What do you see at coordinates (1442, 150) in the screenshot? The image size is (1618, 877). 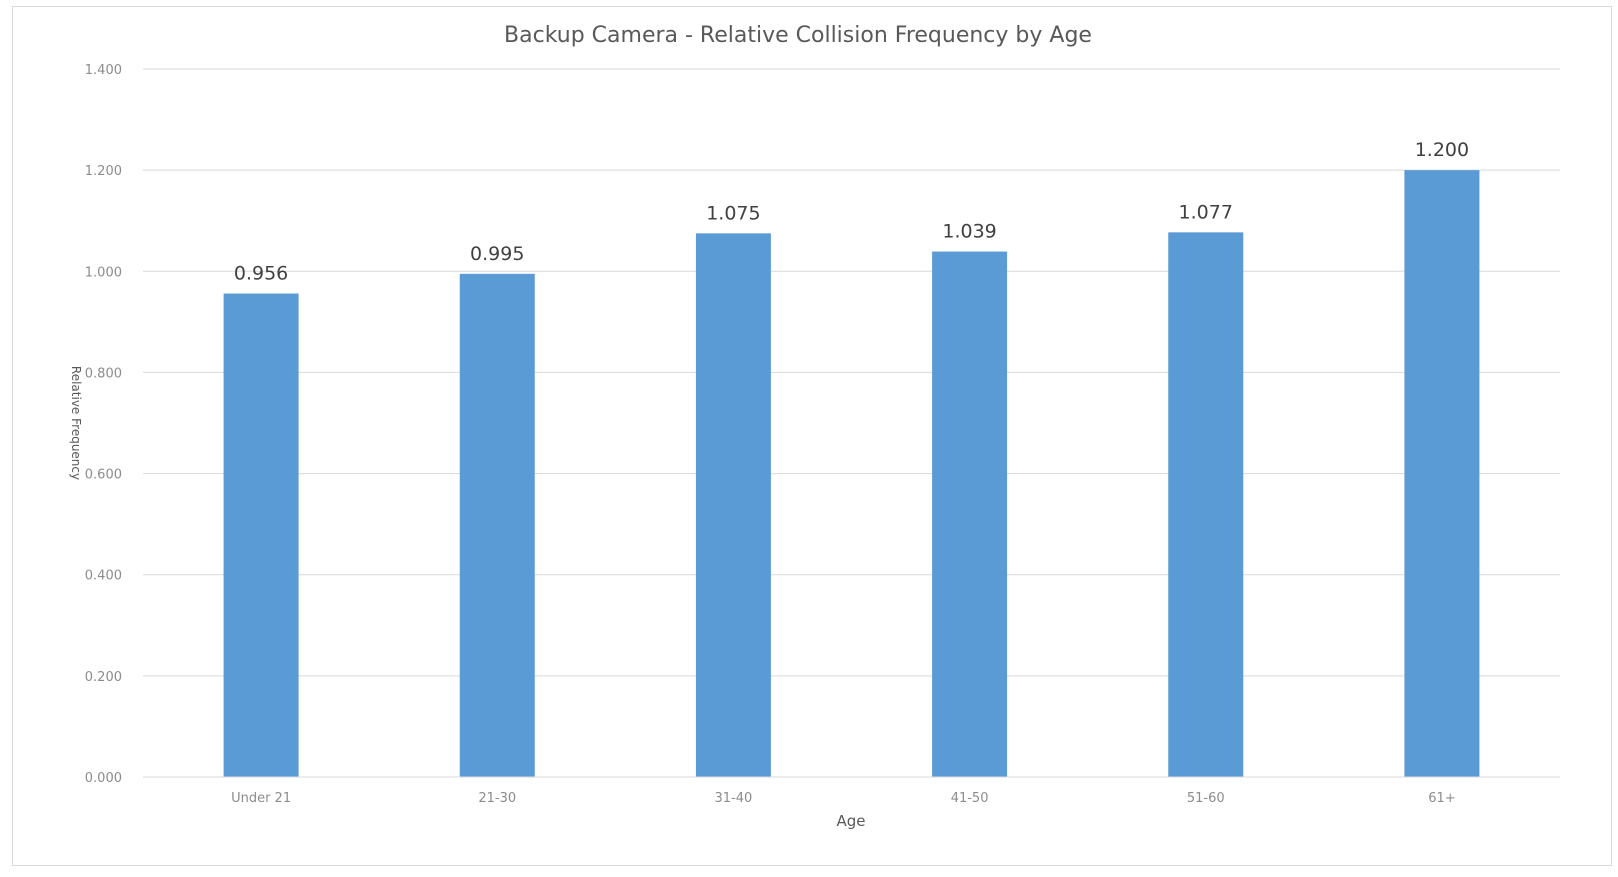 I see `data-label: 1.200` at bounding box center [1442, 150].